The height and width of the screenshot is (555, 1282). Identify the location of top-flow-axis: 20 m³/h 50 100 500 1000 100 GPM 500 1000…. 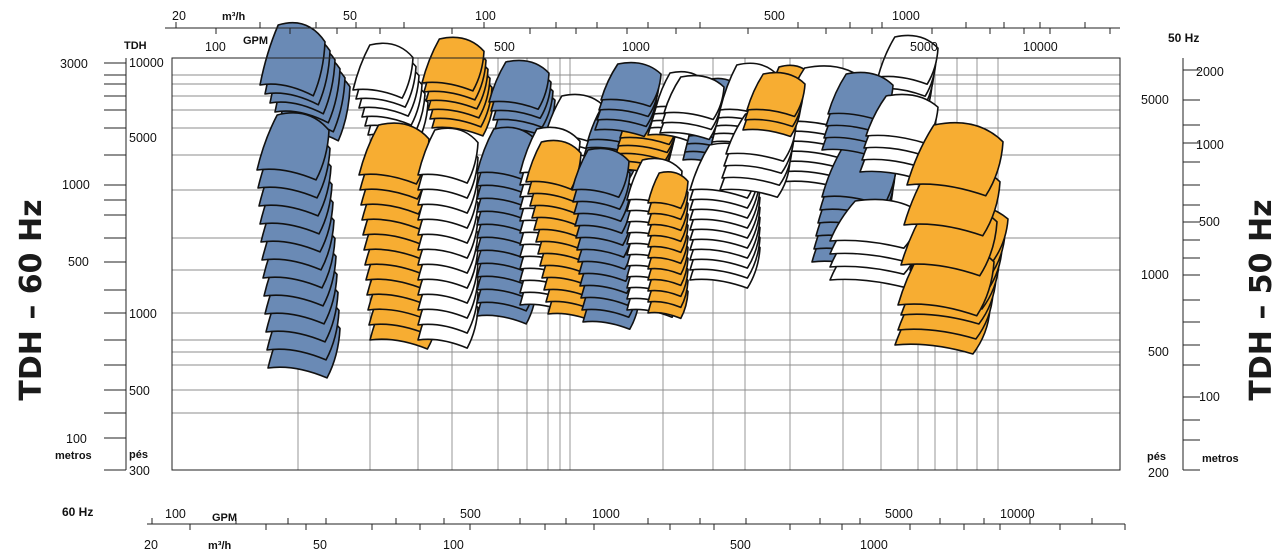
(642, 31).